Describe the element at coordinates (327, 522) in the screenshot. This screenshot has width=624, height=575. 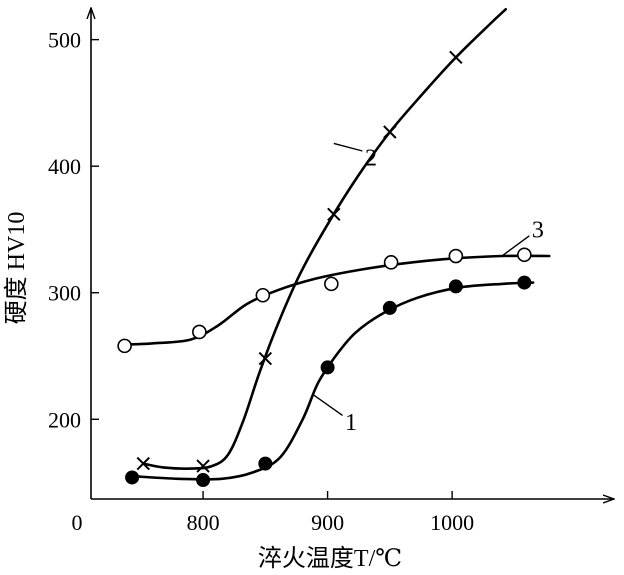
I see `x-tick-label: 900` at that location.